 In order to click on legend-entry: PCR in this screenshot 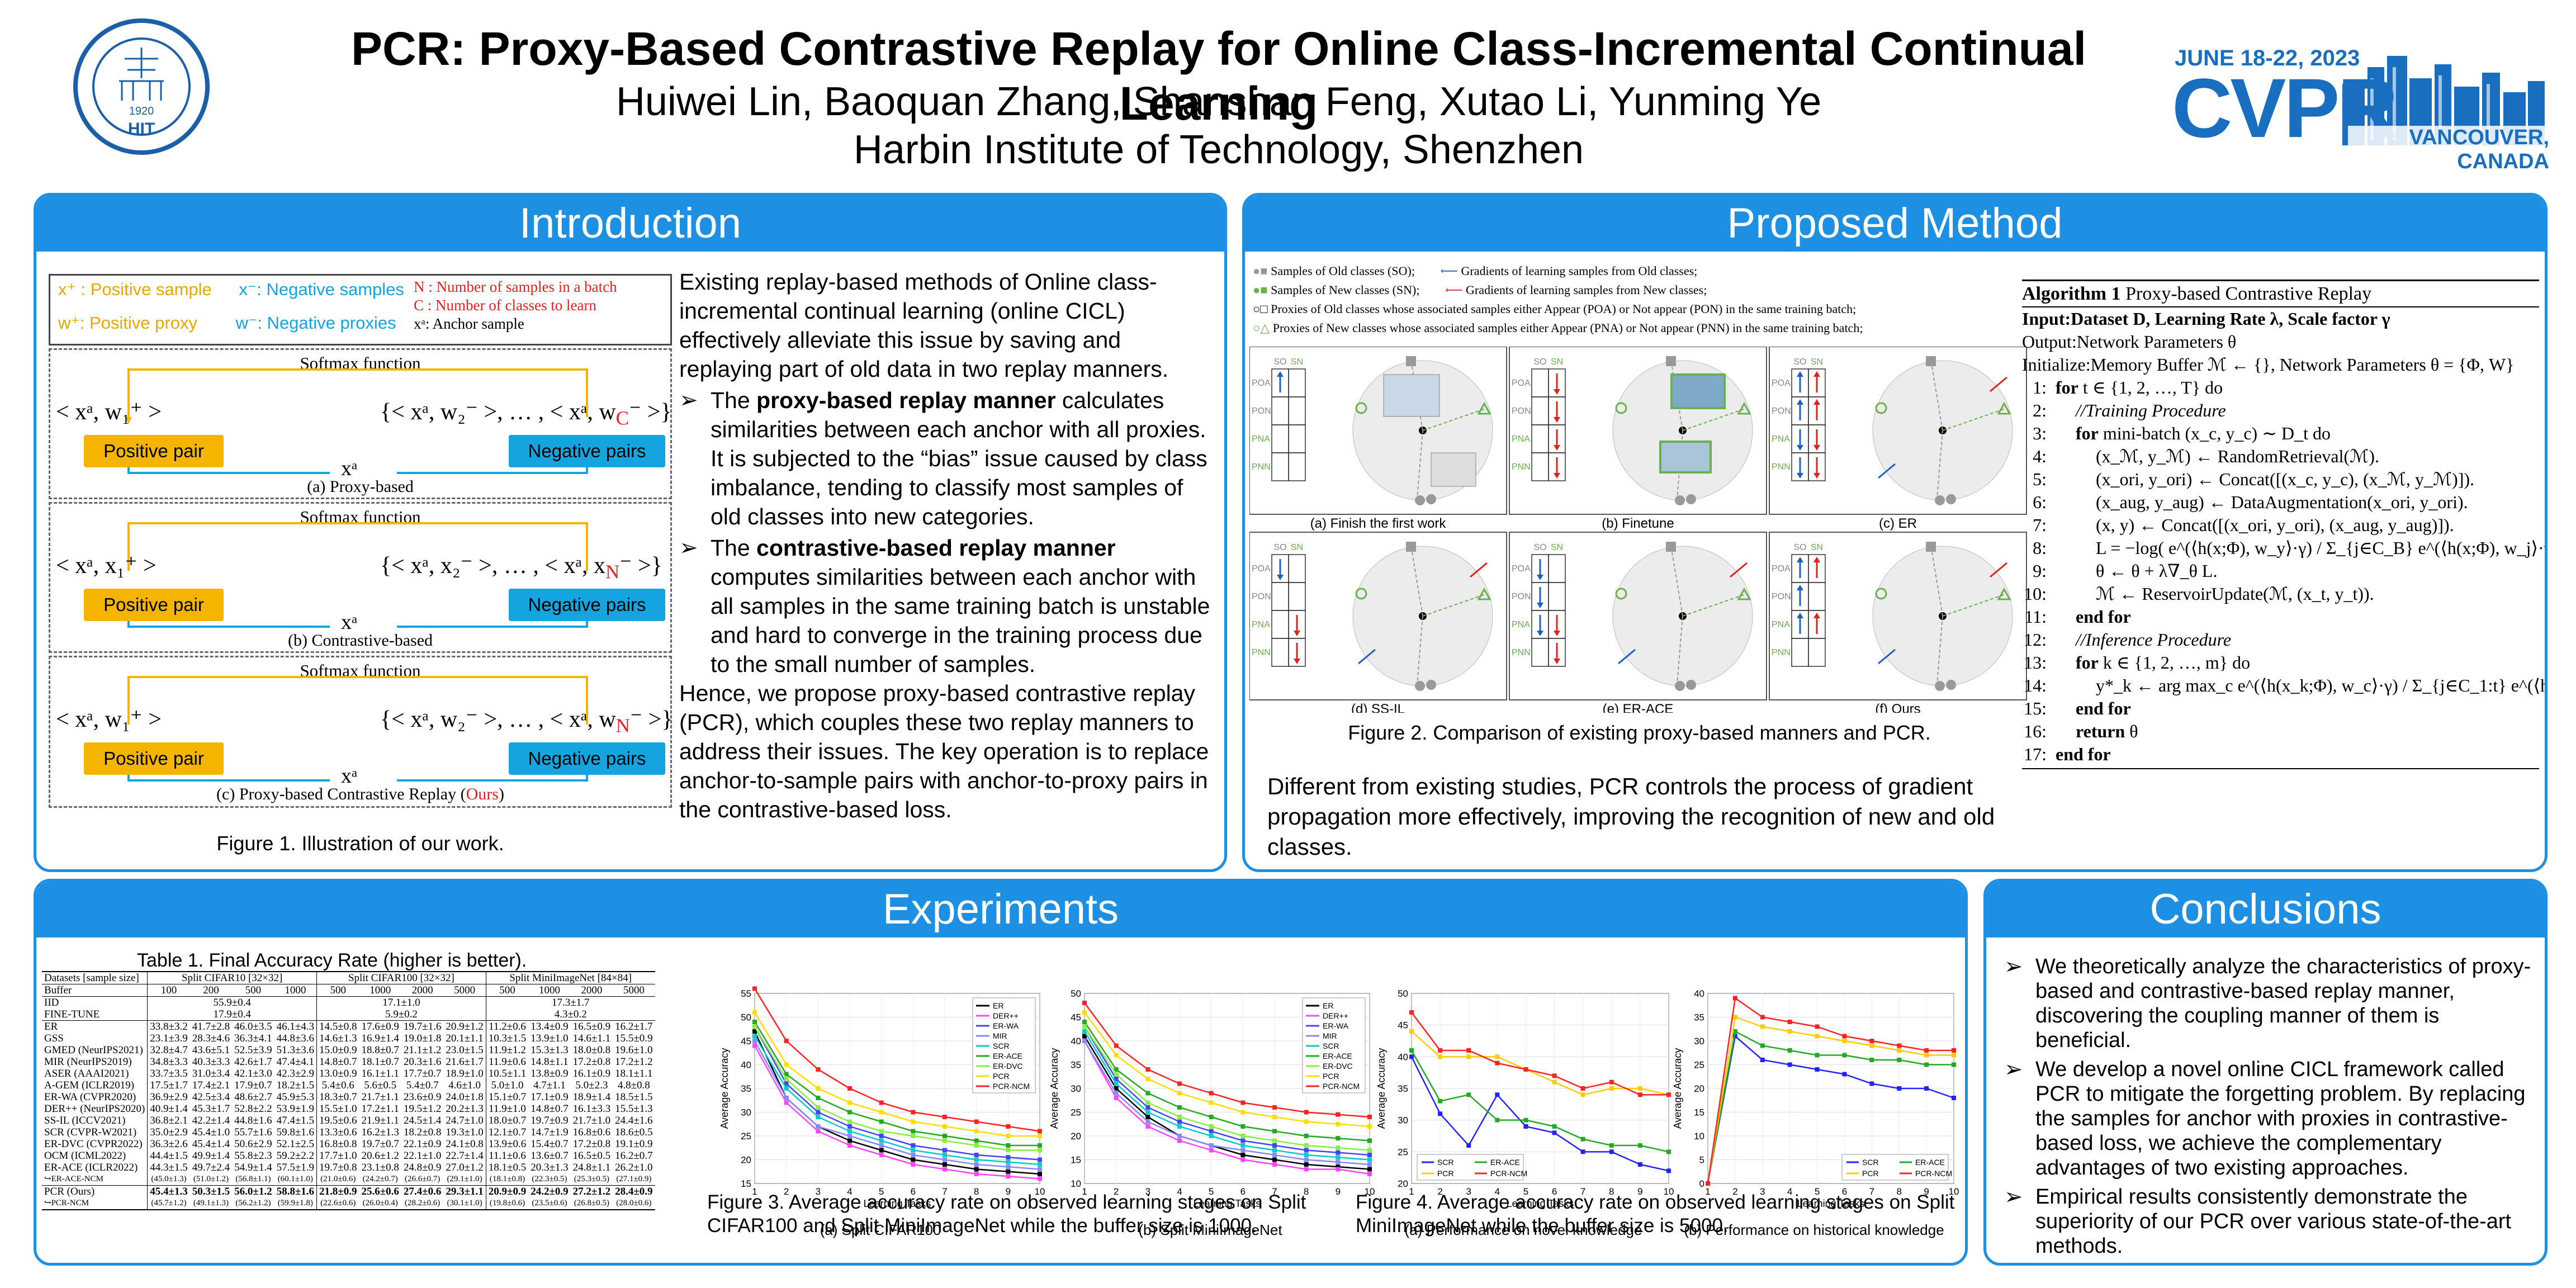, I will do `click(1331, 1076)`.